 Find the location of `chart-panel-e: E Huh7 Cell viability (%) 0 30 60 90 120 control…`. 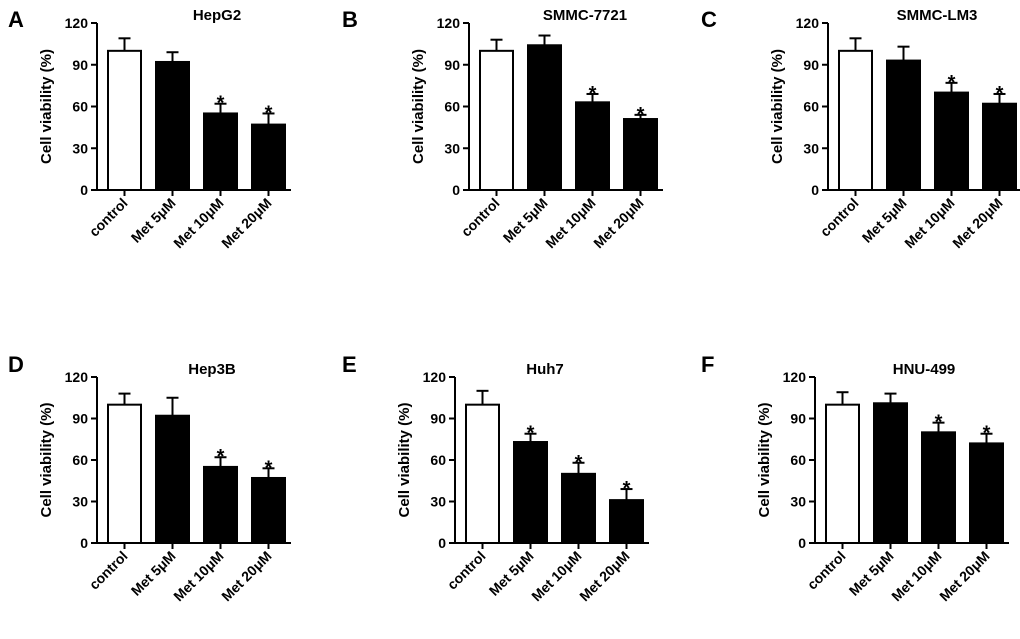

chart-panel-e: E Huh7 Cell viability (%) 0 30 60 90 120 control… is located at coordinates (495, 478).